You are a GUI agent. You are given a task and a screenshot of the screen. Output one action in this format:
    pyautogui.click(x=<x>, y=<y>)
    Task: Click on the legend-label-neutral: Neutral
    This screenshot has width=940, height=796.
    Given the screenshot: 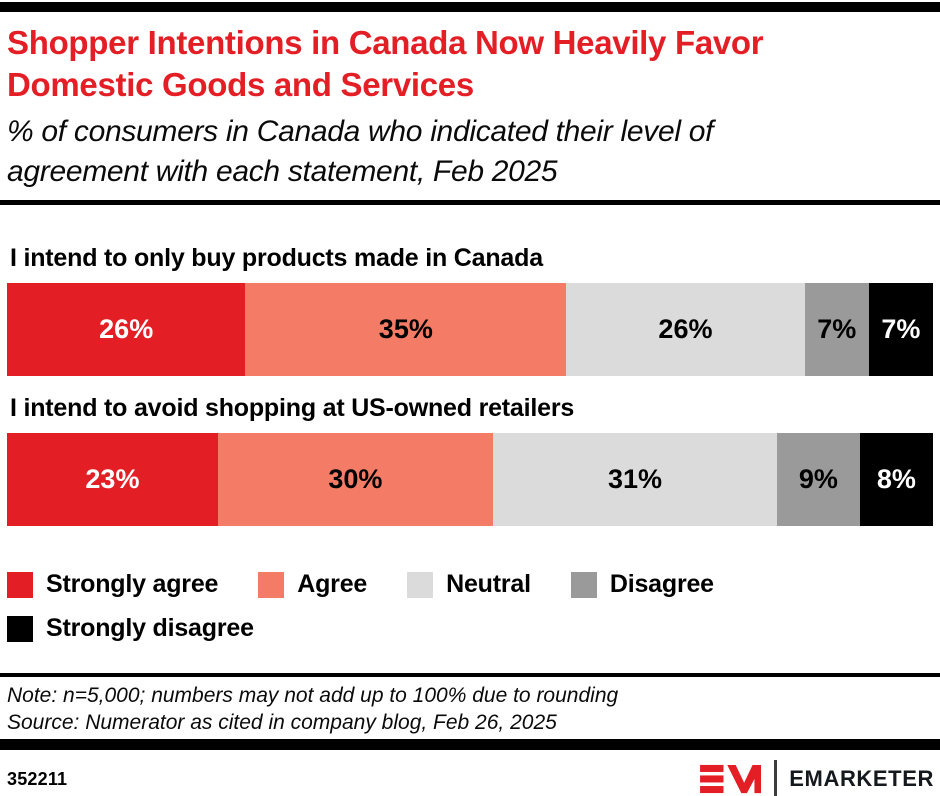 What is the action you would take?
    pyautogui.click(x=488, y=584)
    